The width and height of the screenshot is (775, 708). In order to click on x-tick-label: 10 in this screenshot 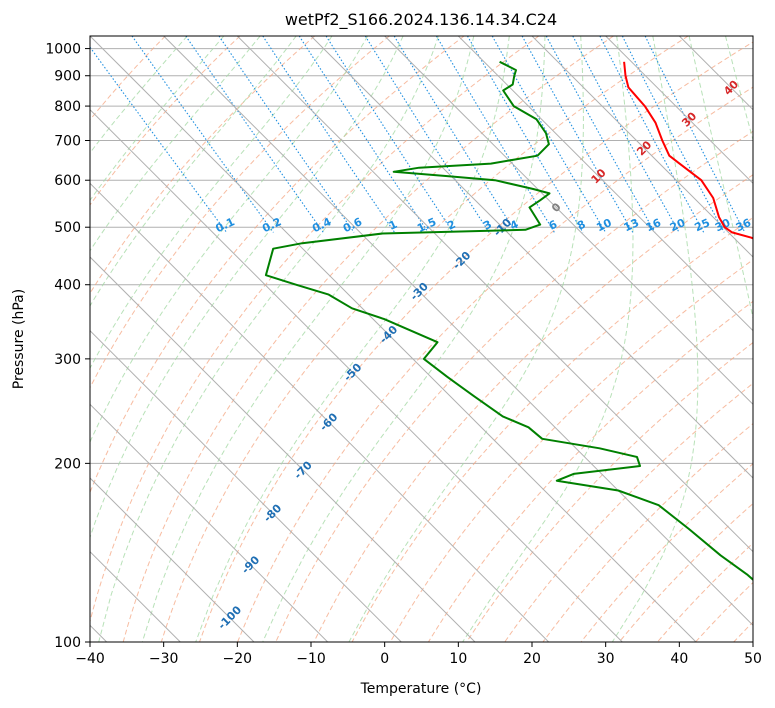, I will do `click(458, 659)`.